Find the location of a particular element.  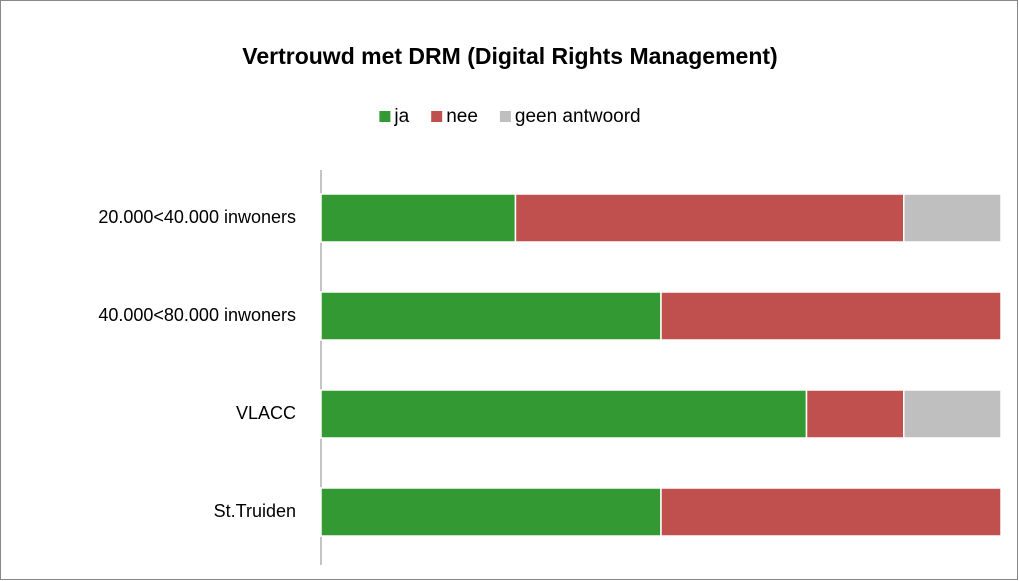

y-tick-label: St.Truiden is located at coordinates (255, 511).